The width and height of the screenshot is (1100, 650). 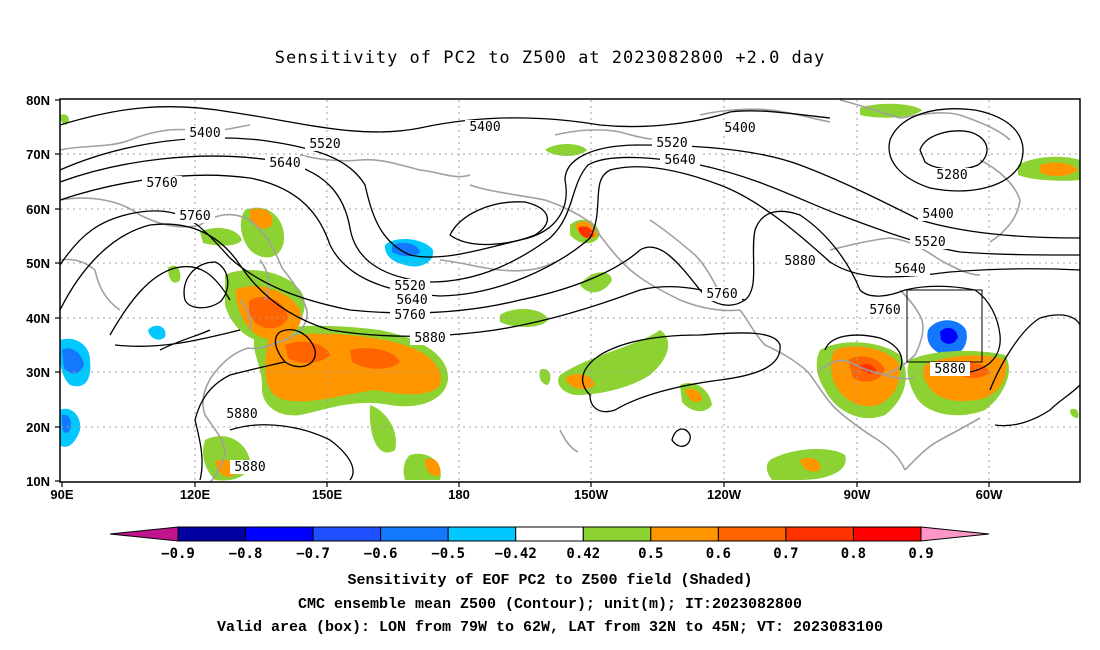 I want to click on lat-label: 20N, so click(x=38, y=427).